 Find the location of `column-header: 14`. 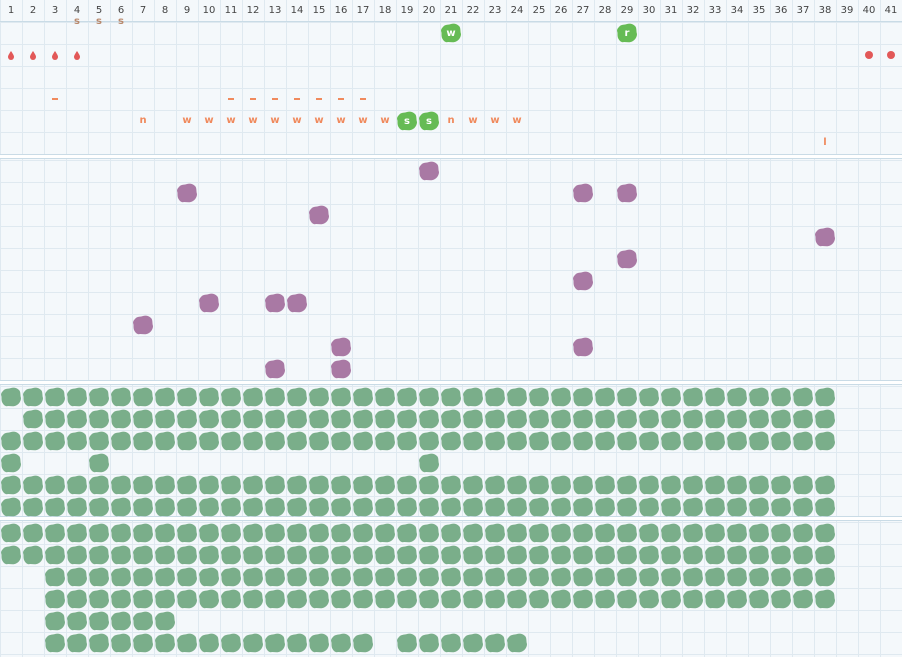

column-header: 14 is located at coordinates (297, 10).